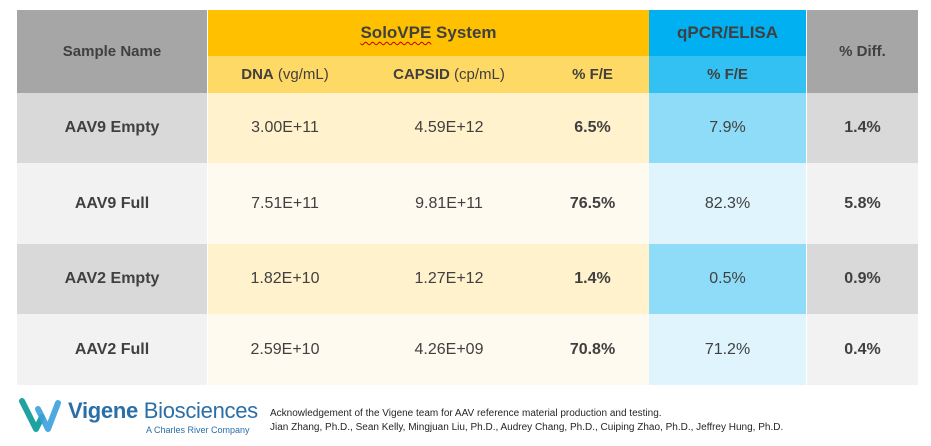 The height and width of the screenshot is (446, 931). What do you see at coordinates (285, 128) in the screenshot?
I see `cell-dna: 3.00E+11` at bounding box center [285, 128].